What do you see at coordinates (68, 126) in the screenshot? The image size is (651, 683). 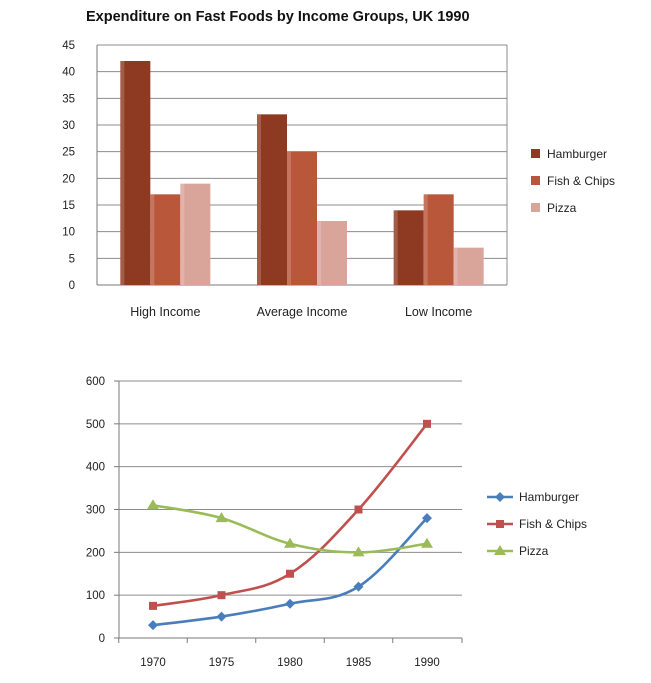 I see `y-tick-label: 30` at bounding box center [68, 126].